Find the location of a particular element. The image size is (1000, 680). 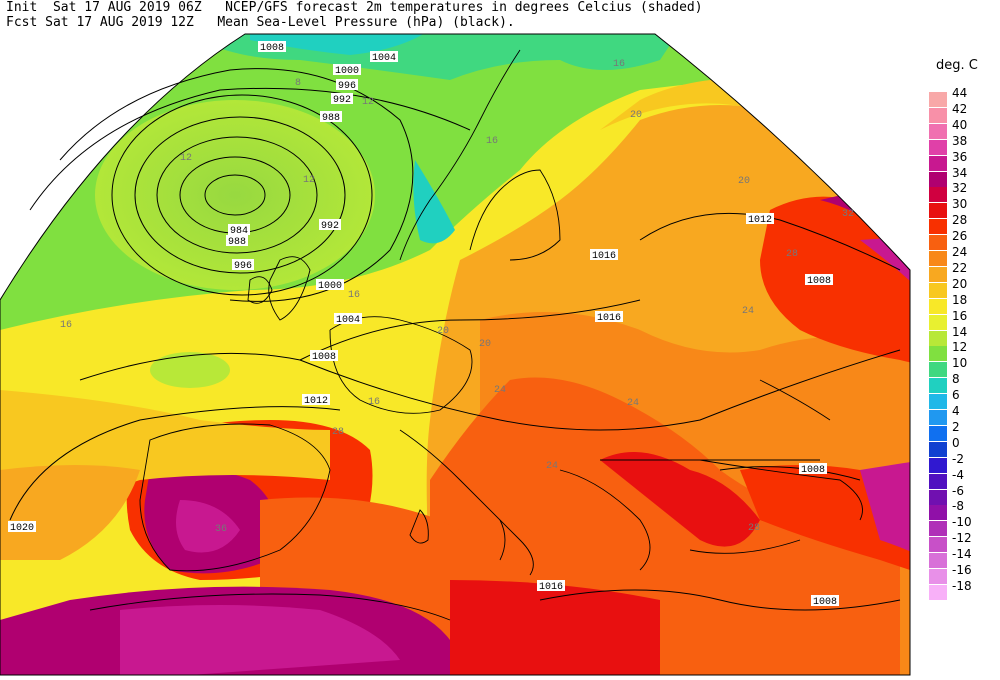

isobar-label: 1020 is located at coordinates (22, 528).